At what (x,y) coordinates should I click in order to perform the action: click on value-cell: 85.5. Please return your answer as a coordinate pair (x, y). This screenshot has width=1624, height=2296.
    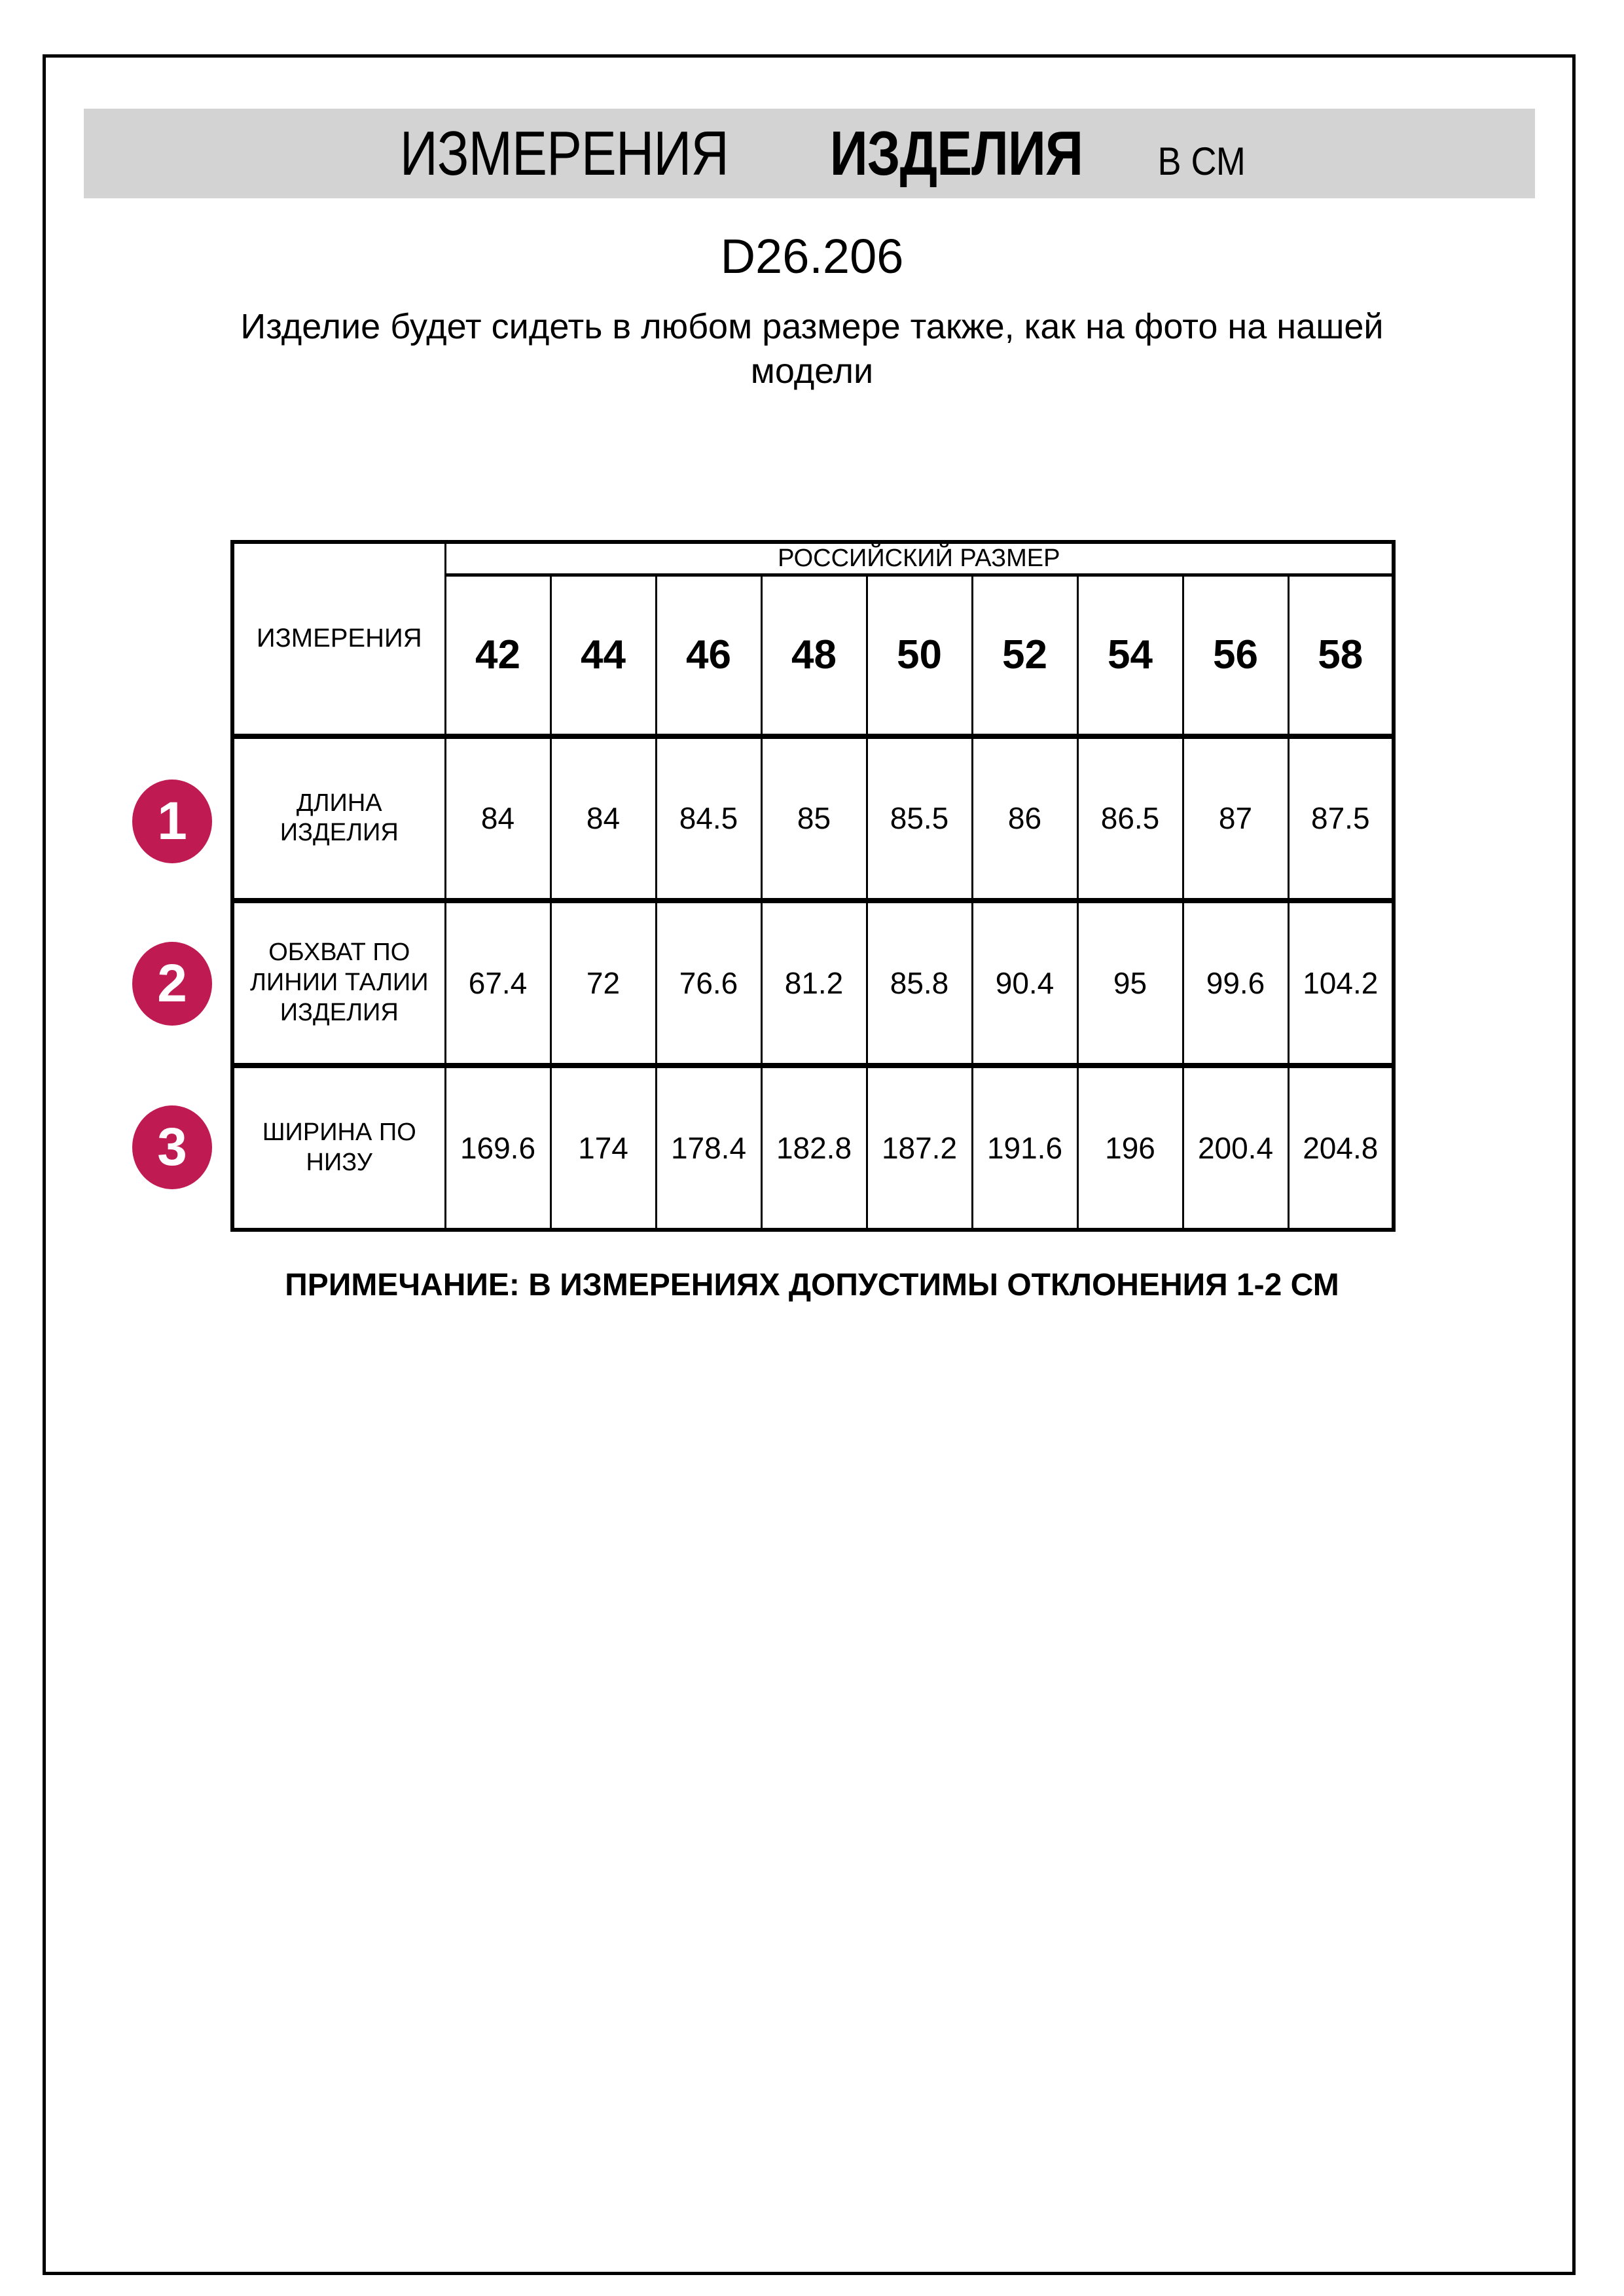
    Looking at the image, I should click on (919, 817).